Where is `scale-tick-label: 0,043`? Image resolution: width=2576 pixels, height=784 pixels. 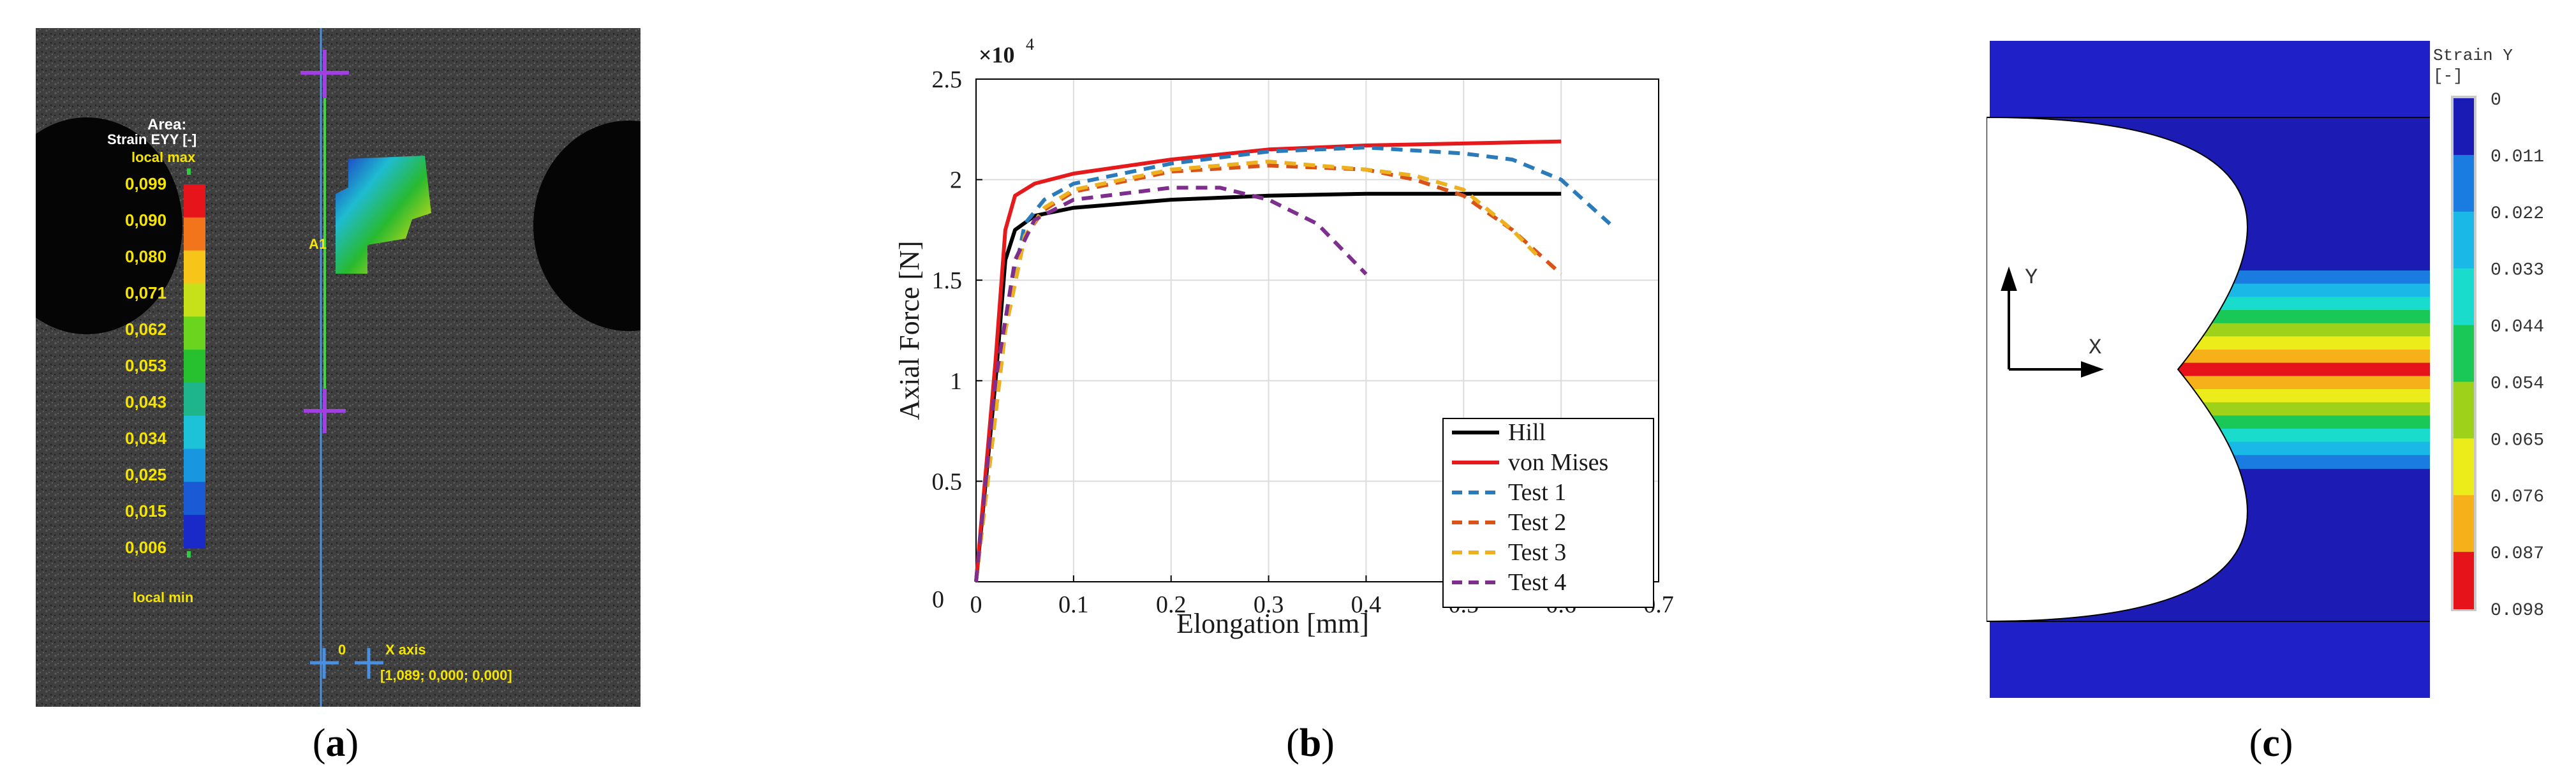
scale-tick-label: 0,043 is located at coordinates (146, 401).